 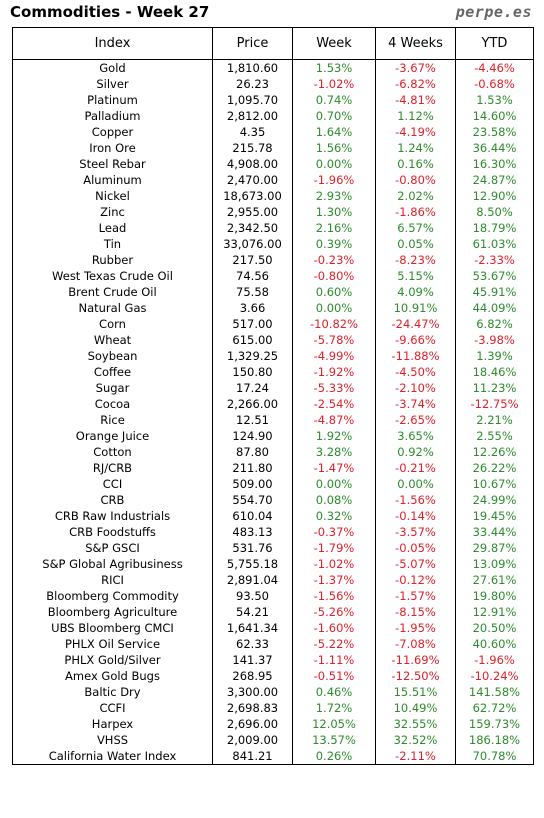 I want to click on cell-4weeks: 10.49%, so click(x=415, y=708).